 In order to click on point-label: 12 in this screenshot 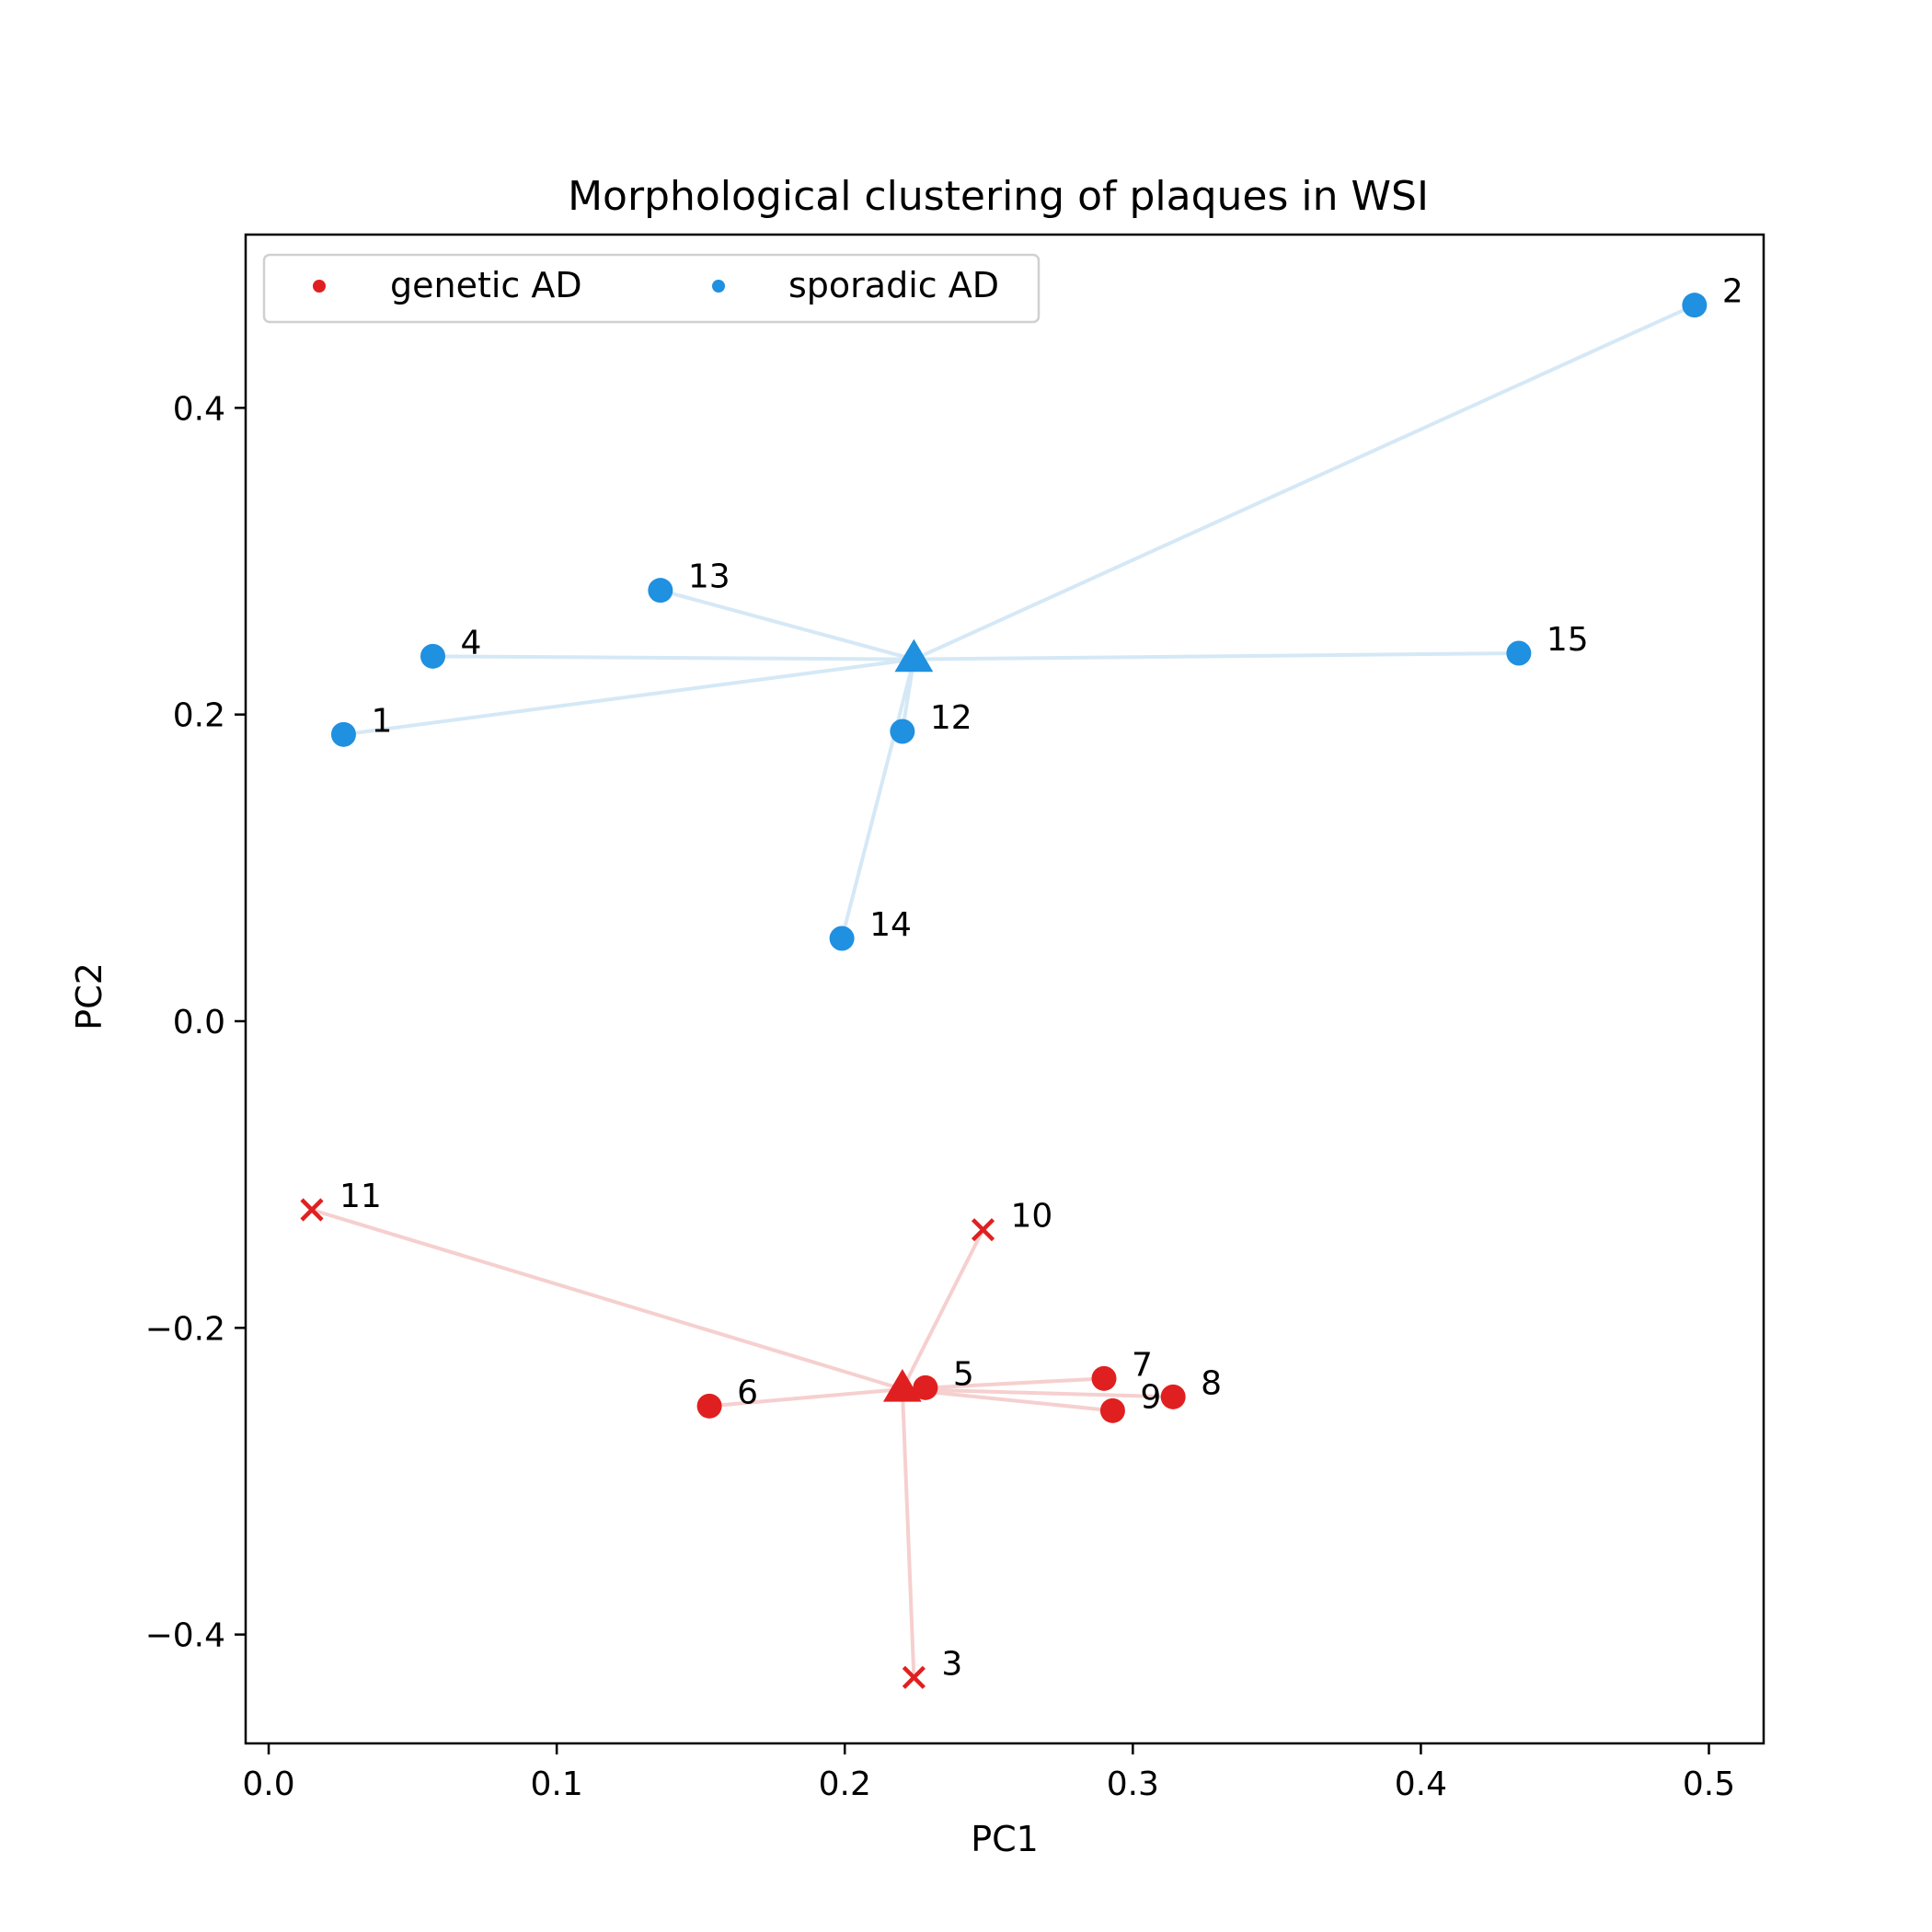, I will do `click(951, 718)`.